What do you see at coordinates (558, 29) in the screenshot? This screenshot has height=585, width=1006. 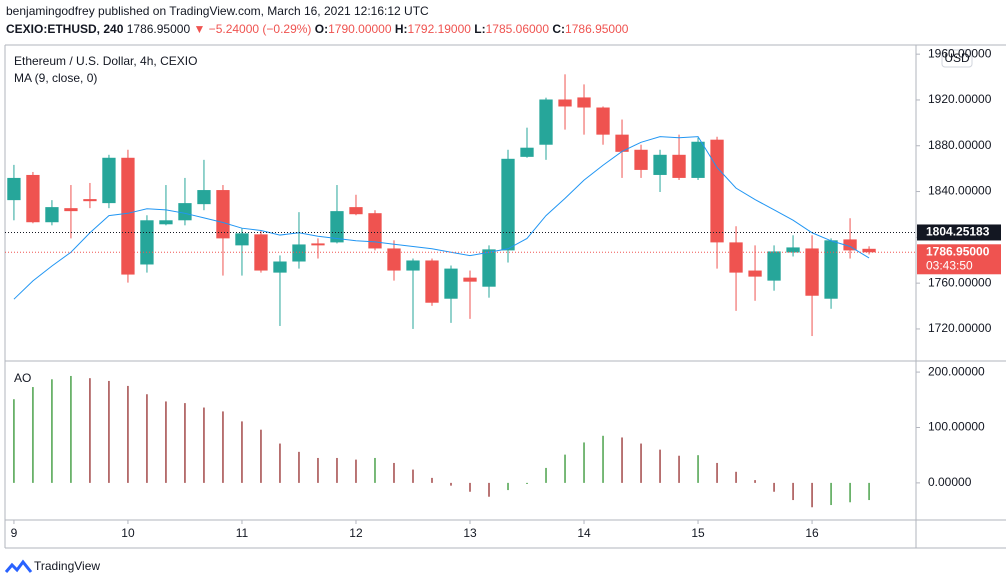 I see `ohlc-label: C:` at bounding box center [558, 29].